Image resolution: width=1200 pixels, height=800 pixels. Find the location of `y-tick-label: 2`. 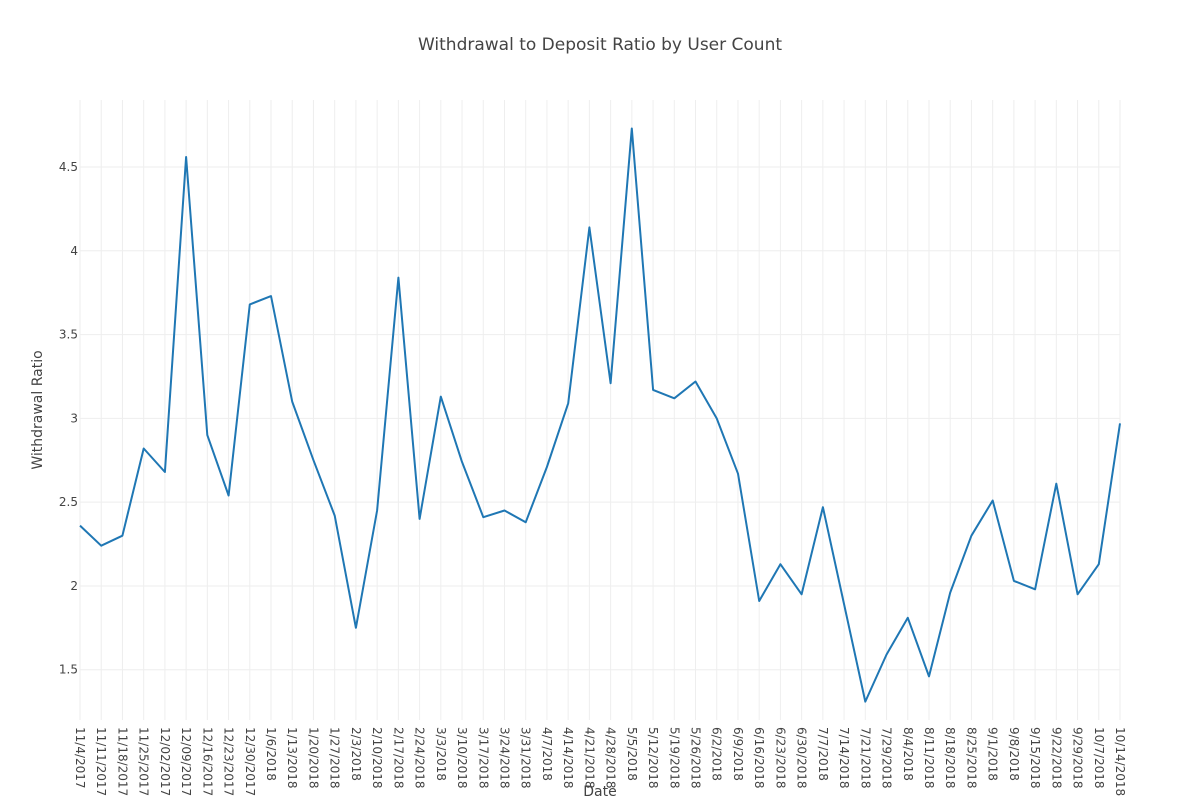

y-tick-label: 2 is located at coordinates (74, 586).